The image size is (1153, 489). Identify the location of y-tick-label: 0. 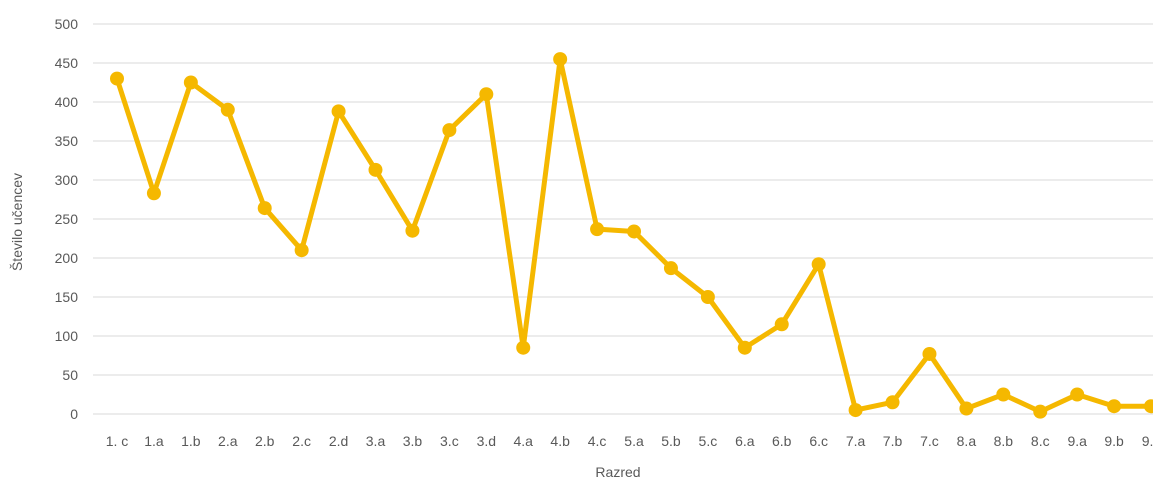
(74, 414).